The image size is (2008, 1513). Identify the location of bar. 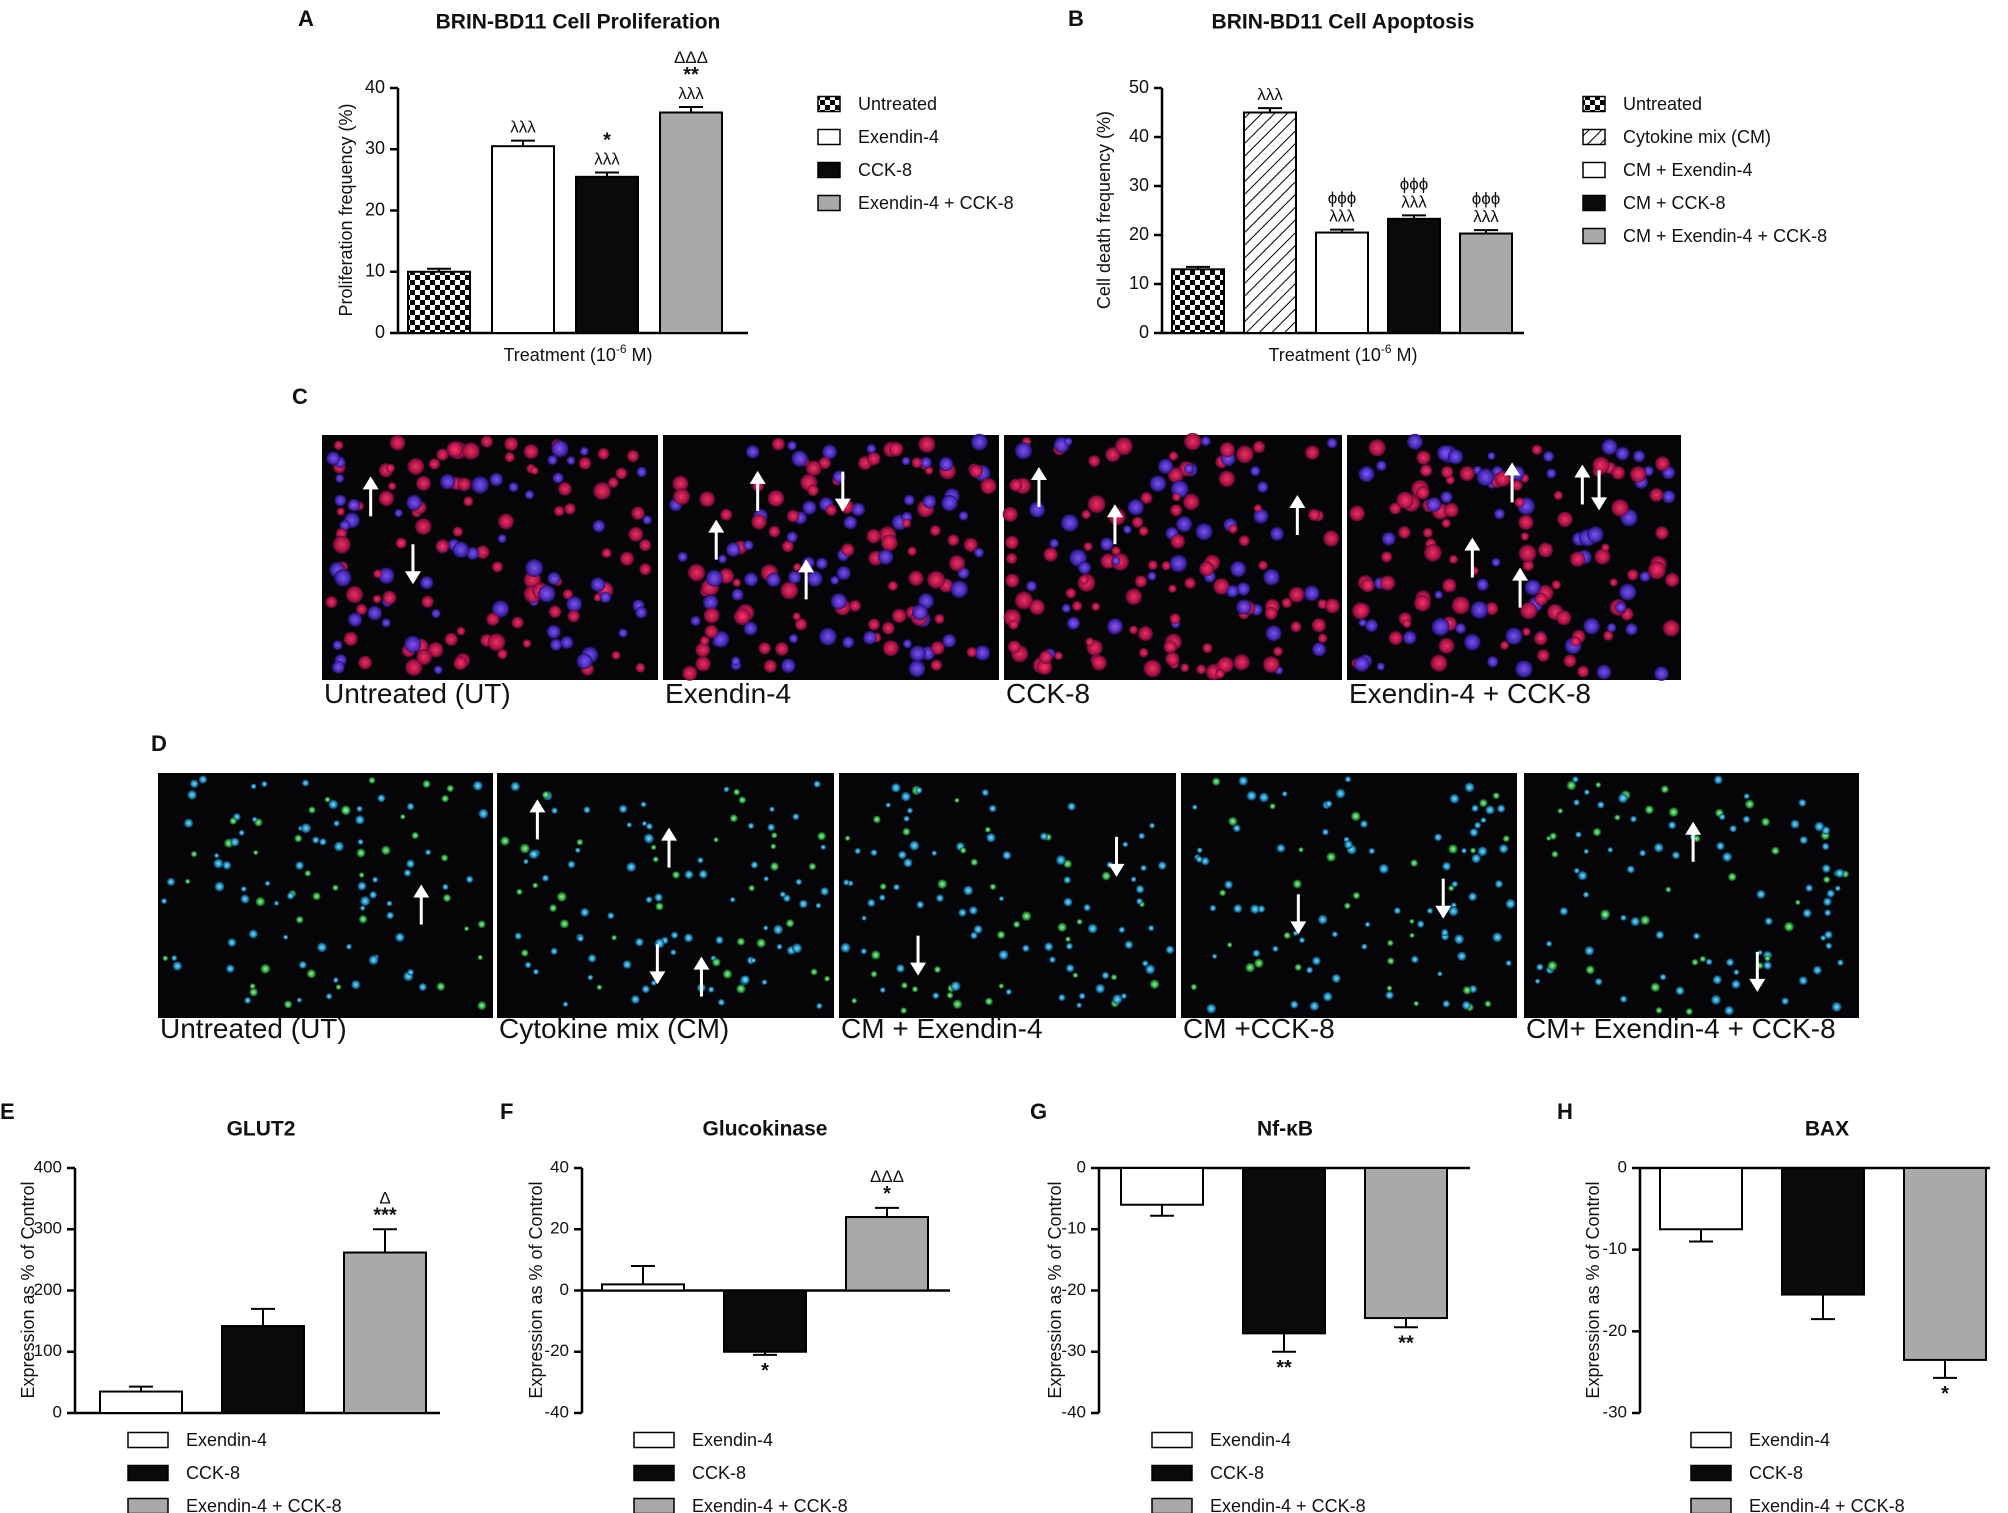
(607, 254).